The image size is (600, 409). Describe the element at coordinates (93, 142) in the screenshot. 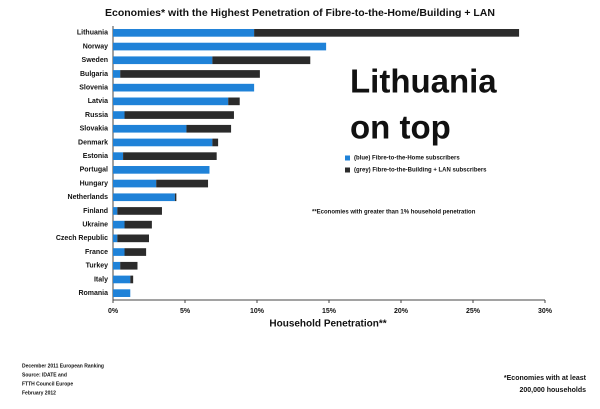

I see `y-tick-label: Denmark` at that location.